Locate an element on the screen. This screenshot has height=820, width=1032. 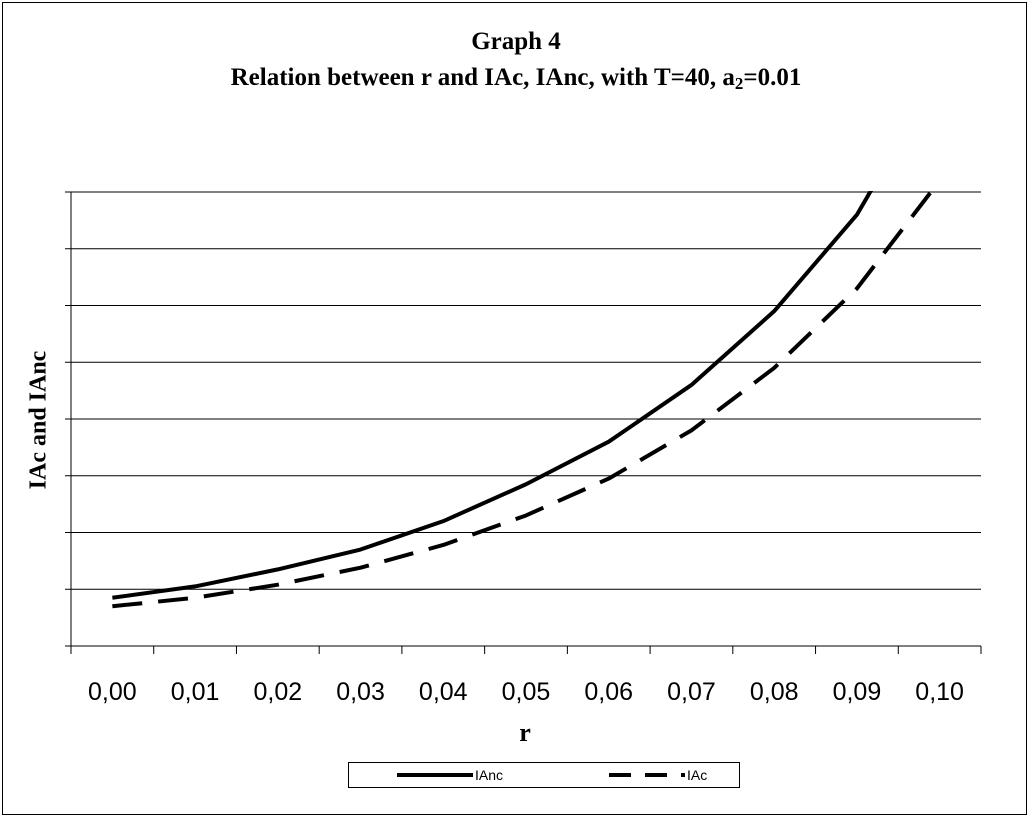
legend-item-iac: IAc is located at coordinates (658, 775).